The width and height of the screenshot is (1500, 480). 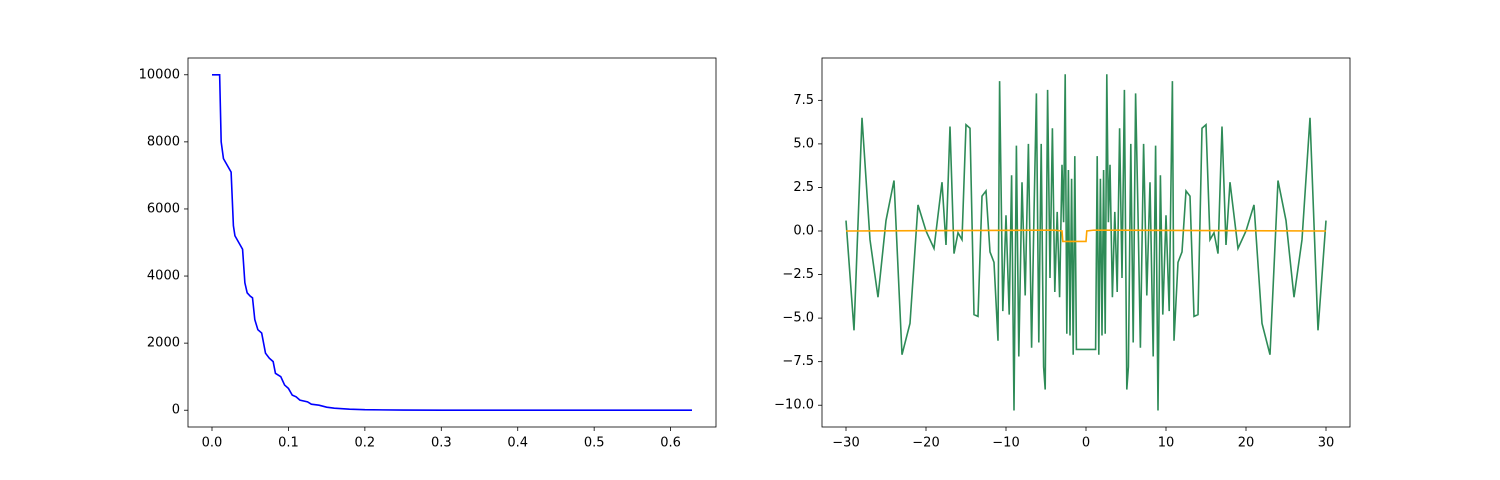 What do you see at coordinates (288, 443) in the screenshot?
I see `x-tick-label: 0.1` at bounding box center [288, 443].